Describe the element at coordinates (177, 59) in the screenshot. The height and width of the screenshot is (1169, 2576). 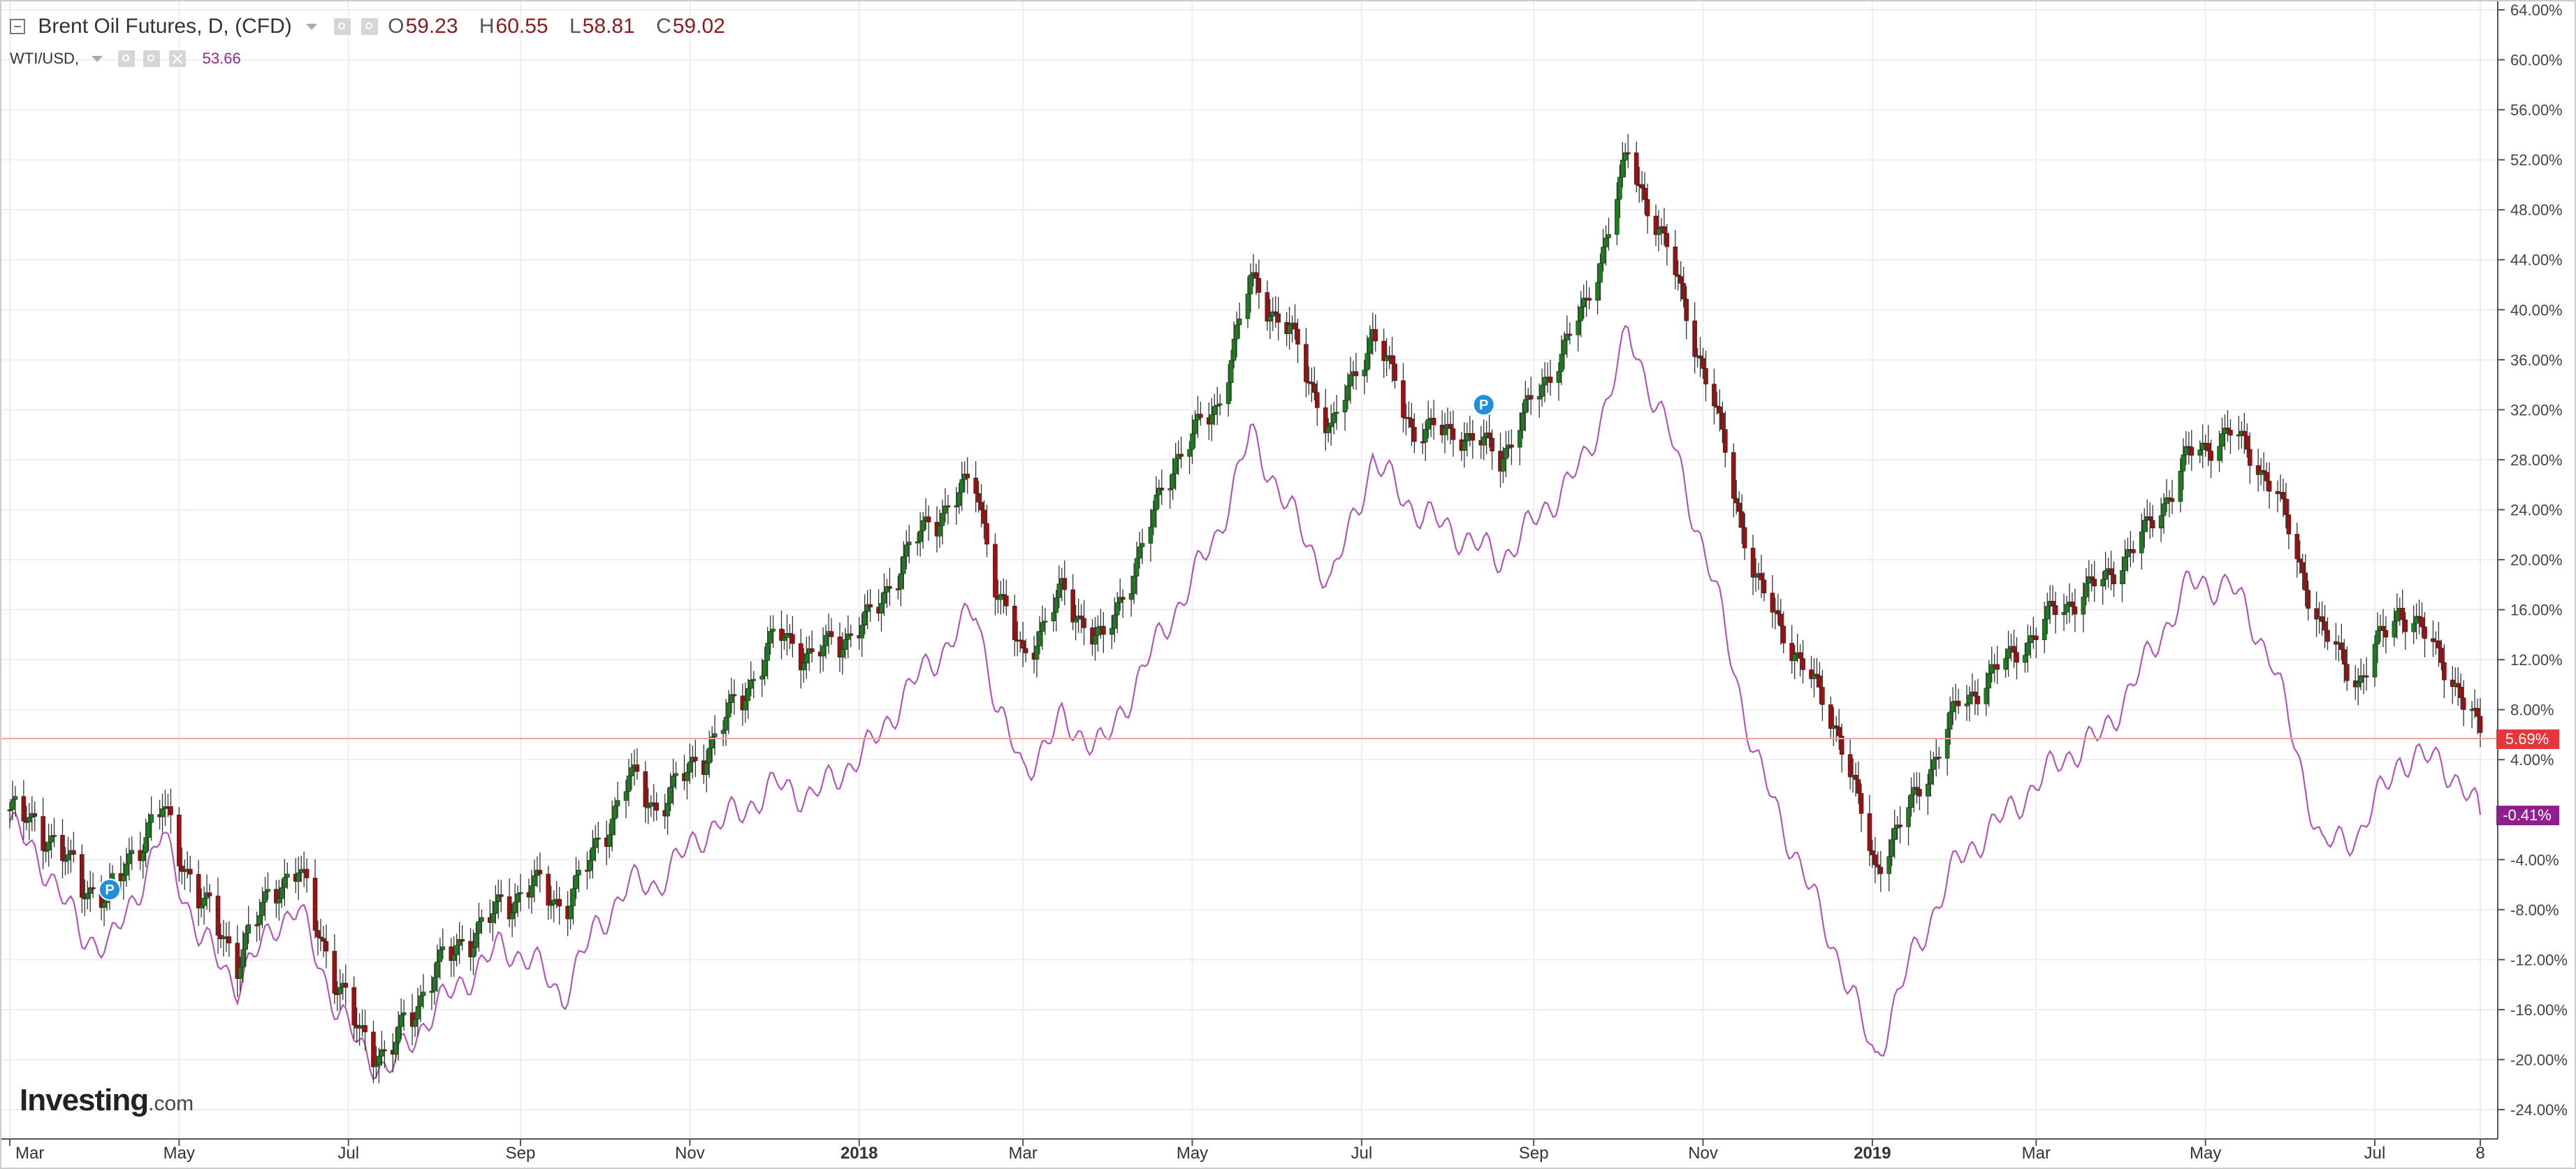
I see `close-icon` at that location.